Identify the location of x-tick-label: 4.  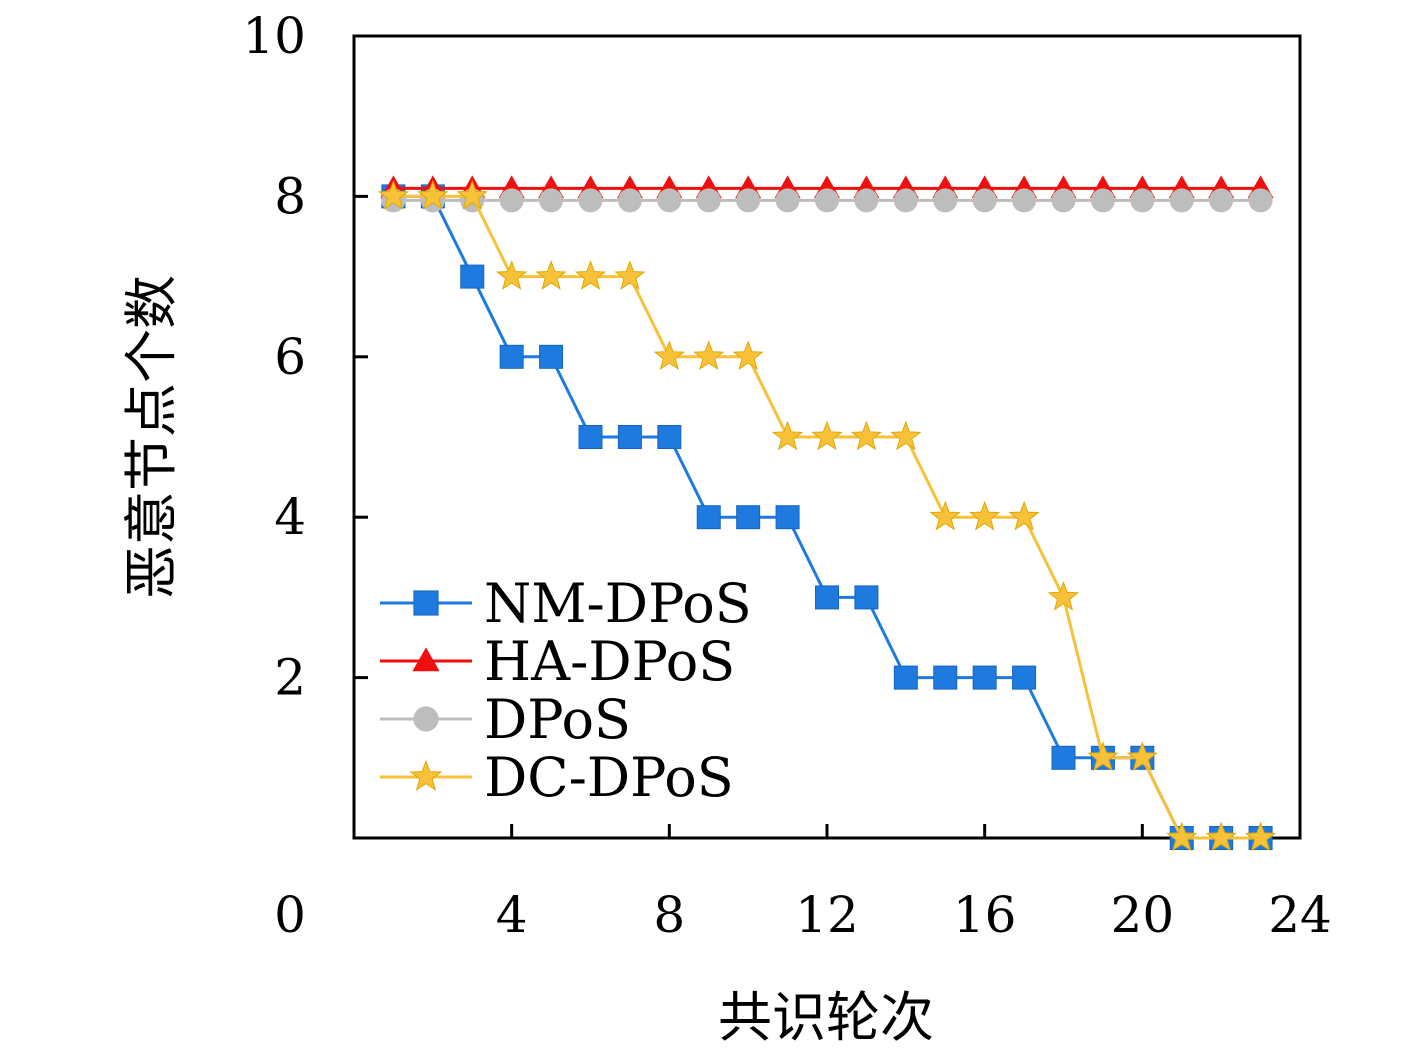
(512, 915).